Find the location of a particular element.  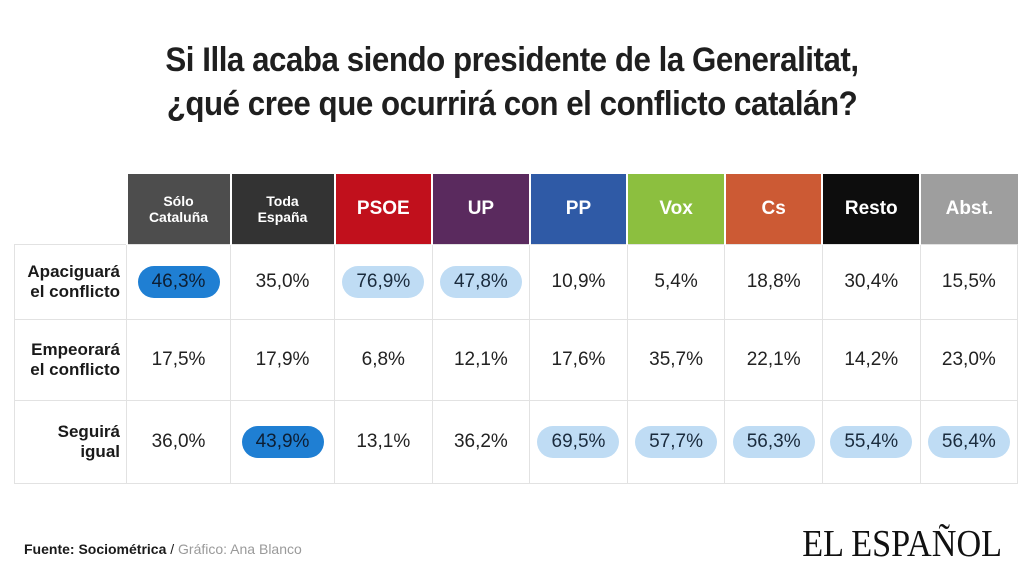

highlighted-value: 55,4% is located at coordinates (871, 442).